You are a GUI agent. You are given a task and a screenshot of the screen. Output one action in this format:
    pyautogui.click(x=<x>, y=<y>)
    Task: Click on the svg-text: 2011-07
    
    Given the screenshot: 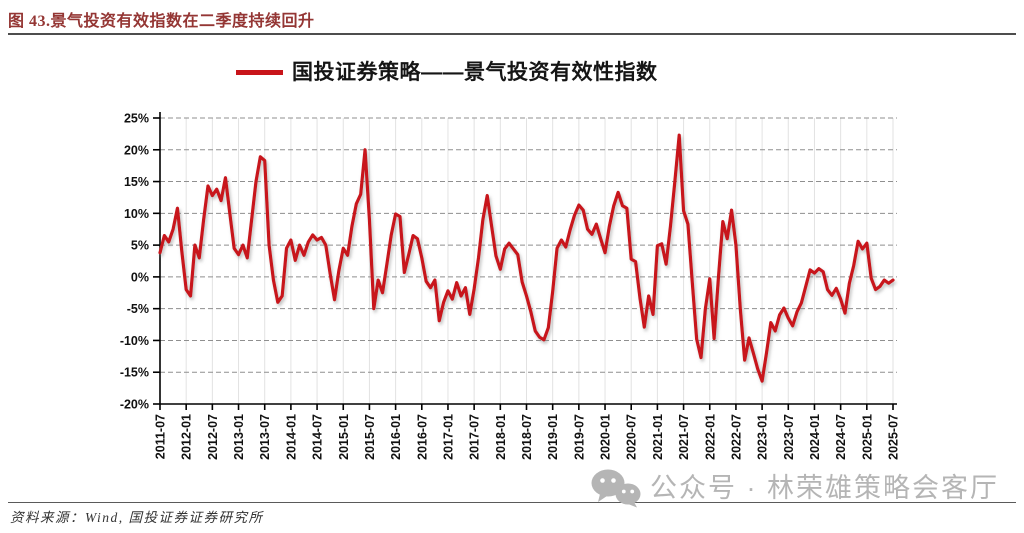 What is the action you would take?
    pyautogui.click(x=161, y=436)
    